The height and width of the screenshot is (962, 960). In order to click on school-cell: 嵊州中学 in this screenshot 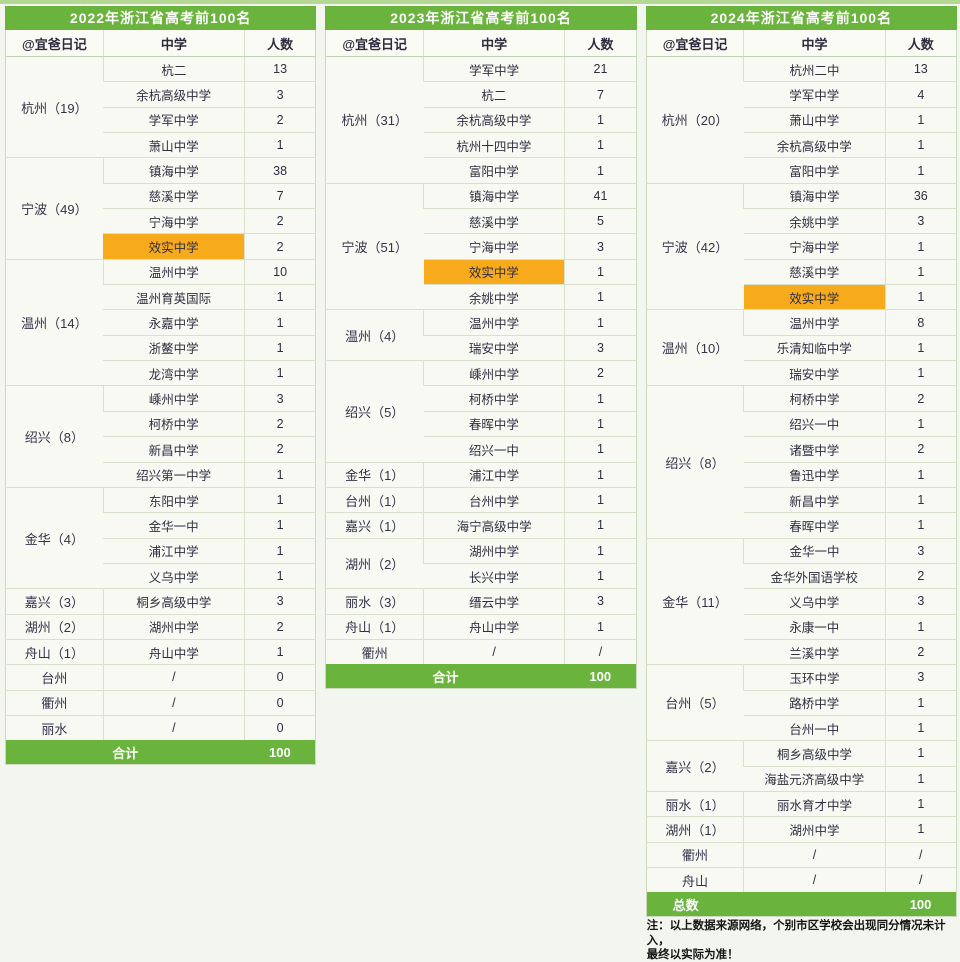, I will do `click(173, 398)`.